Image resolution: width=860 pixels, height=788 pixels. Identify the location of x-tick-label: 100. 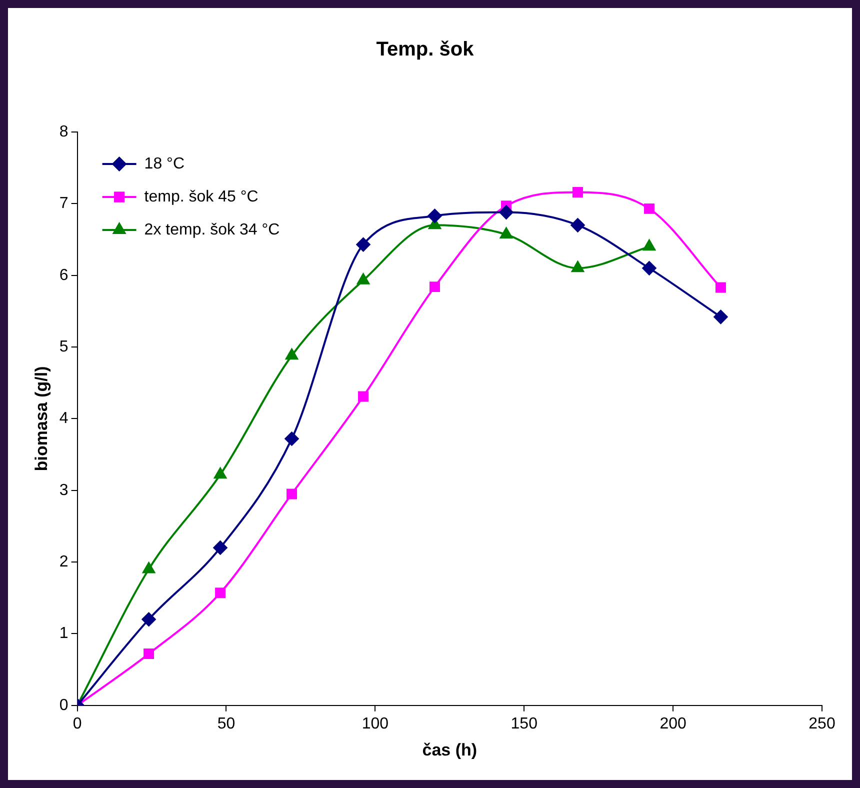
(375, 723).